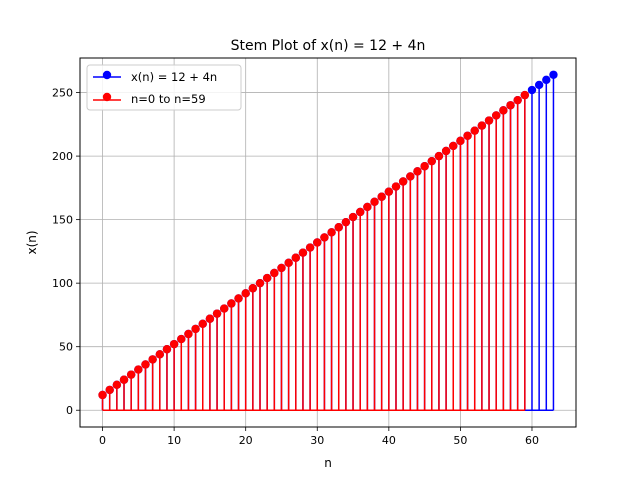 The width and height of the screenshot is (640, 480). Describe the element at coordinates (62, 283) in the screenshot. I see `y-tick-label: 100` at that location.